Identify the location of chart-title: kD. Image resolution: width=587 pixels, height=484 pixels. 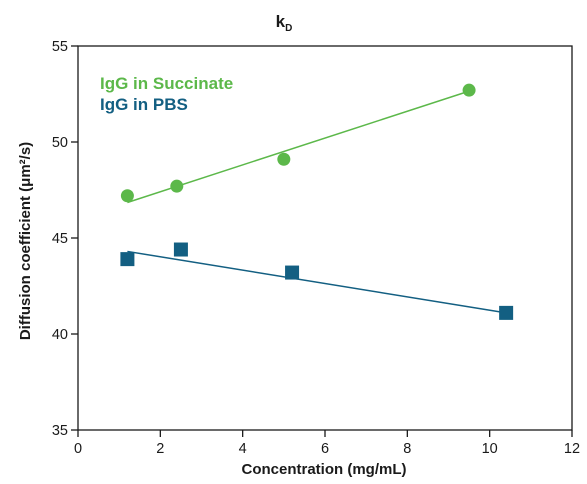
(284, 23).